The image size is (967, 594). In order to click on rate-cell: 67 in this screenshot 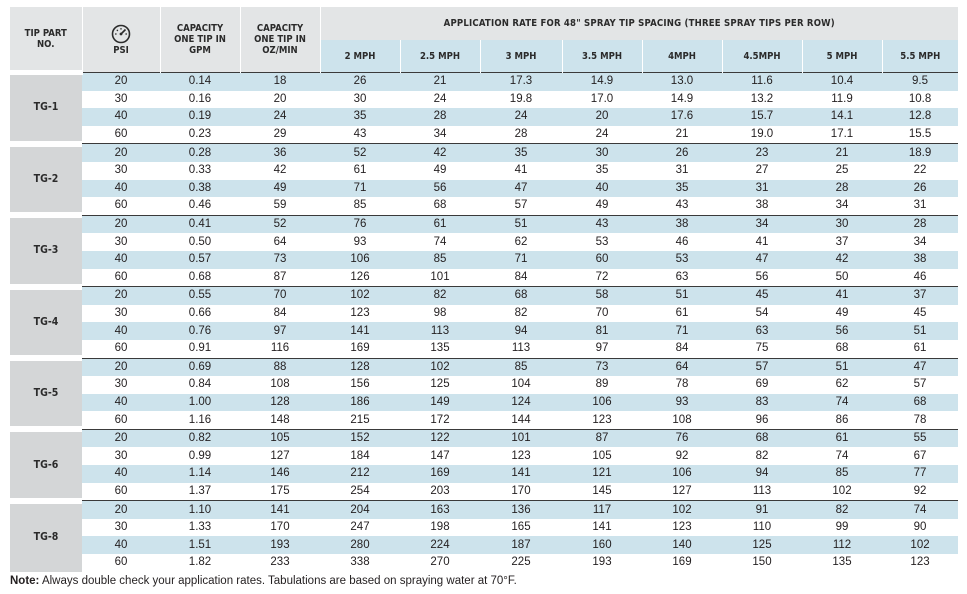, I will do `click(920, 456)`.